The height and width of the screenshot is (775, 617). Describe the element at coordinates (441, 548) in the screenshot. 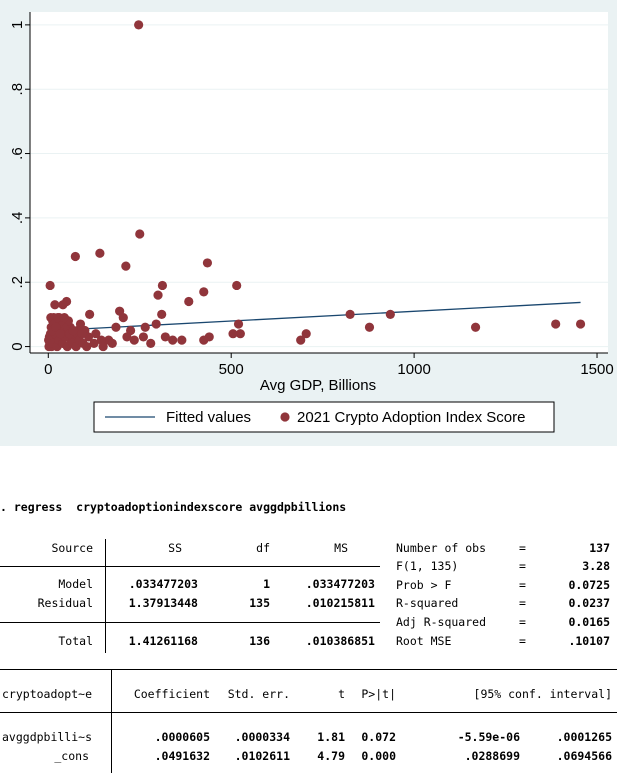

I see `stat-label-nobs: Number of obs` at that location.